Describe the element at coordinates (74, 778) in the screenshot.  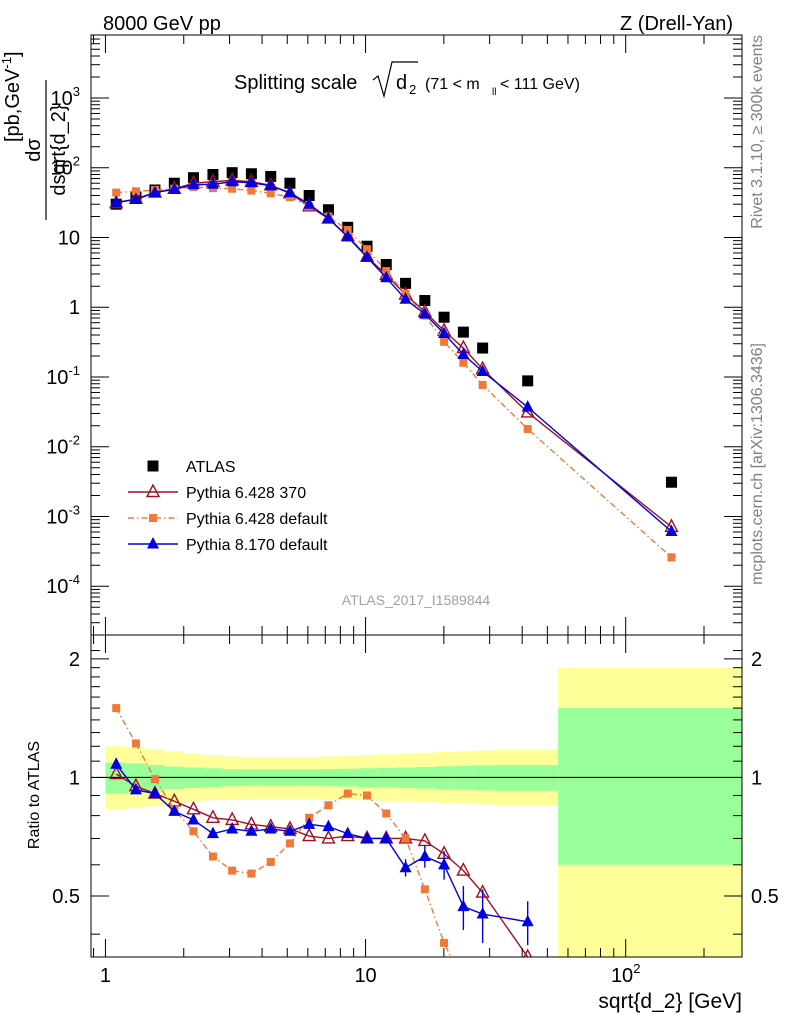
I see `ratio-y-tick-label-left: 1` at that location.